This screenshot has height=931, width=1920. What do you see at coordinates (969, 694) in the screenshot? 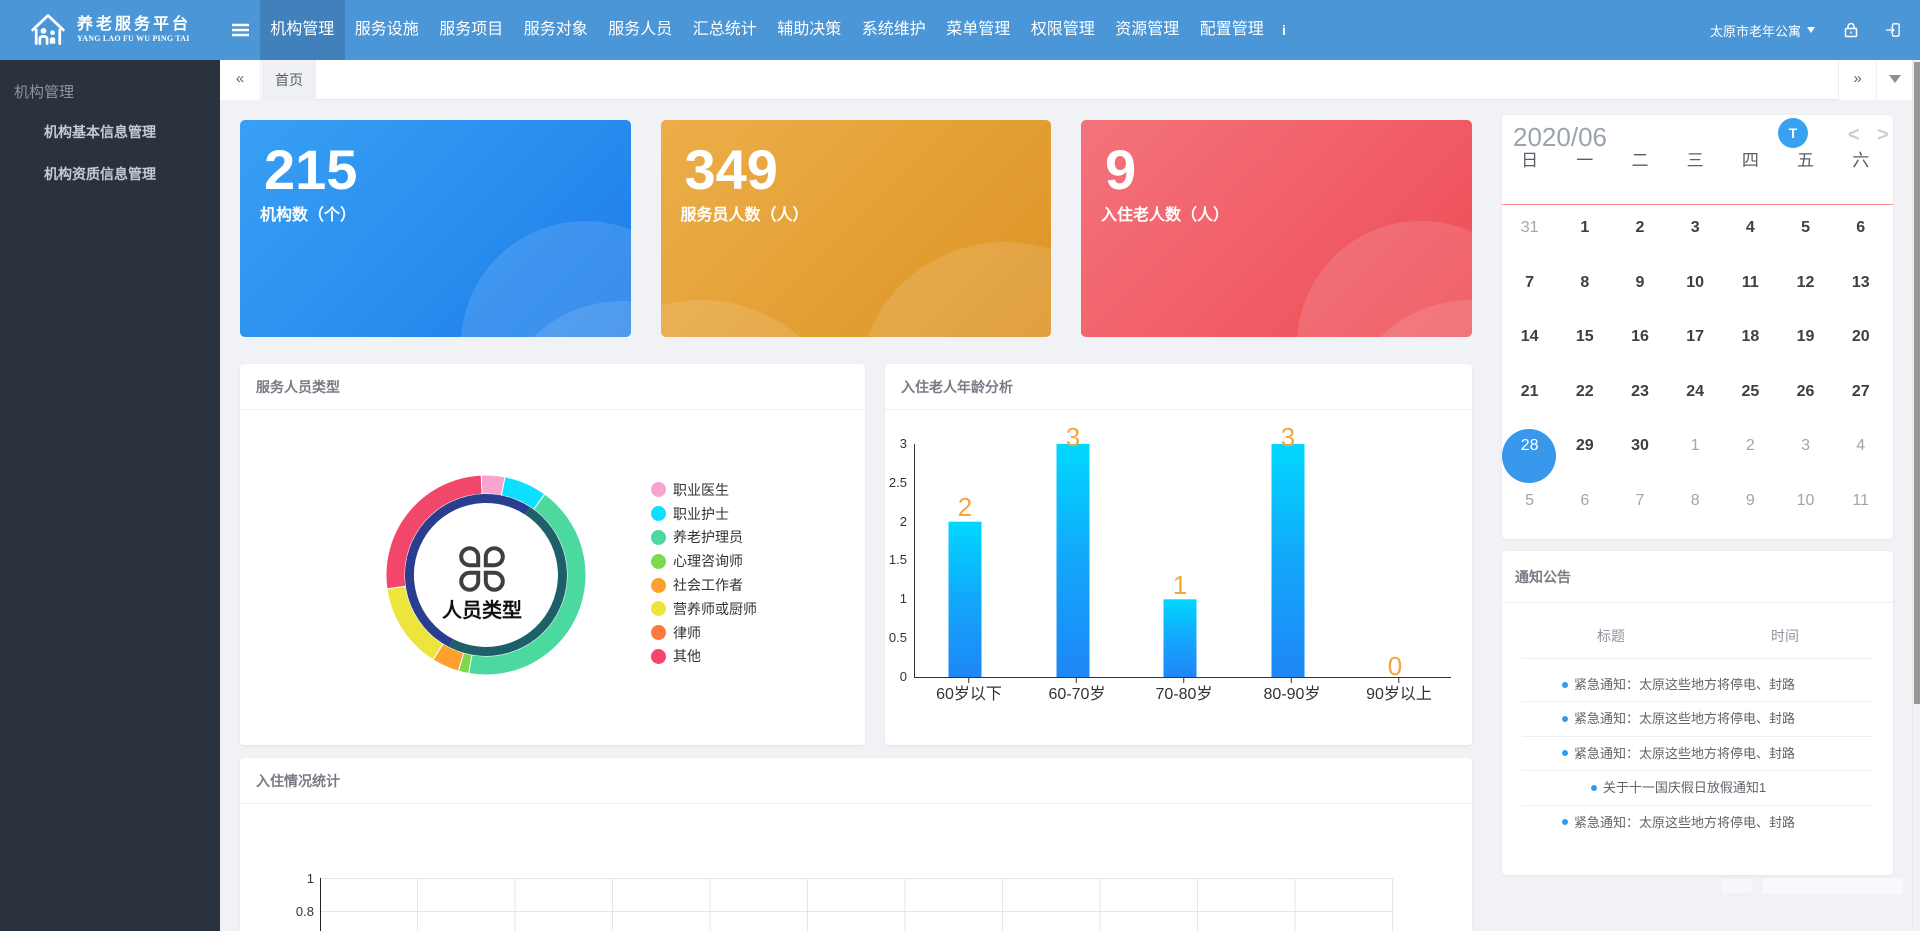
I see `svg-text: 60岁以下` at bounding box center [969, 694].